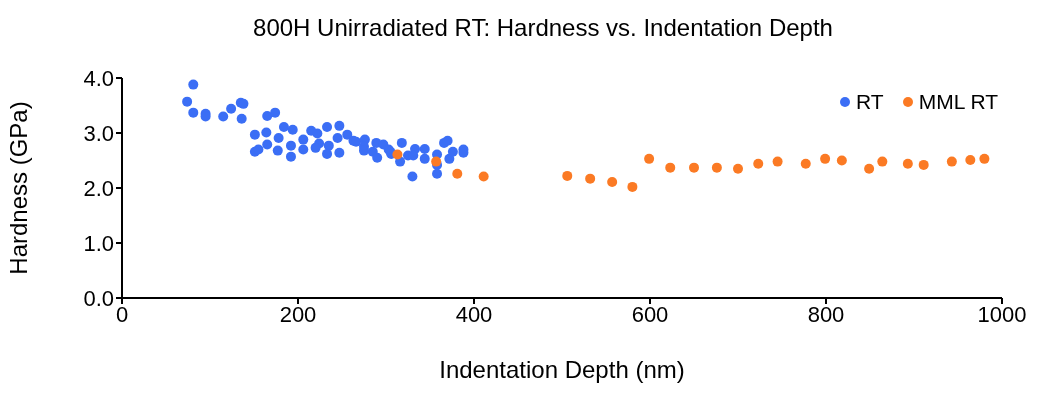 The width and height of the screenshot is (1046, 402). I want to click on x-axis-title: Indentation Depth (nm), so click(562, 369).